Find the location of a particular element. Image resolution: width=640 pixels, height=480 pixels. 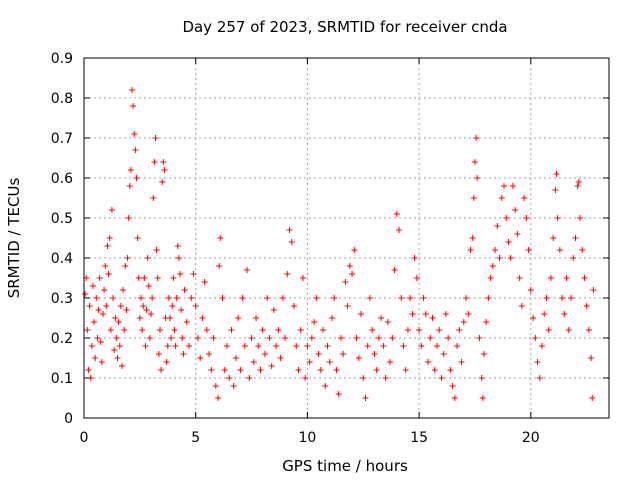

x-axis-label: GPS time / hours is located at coordinates (345, 466).